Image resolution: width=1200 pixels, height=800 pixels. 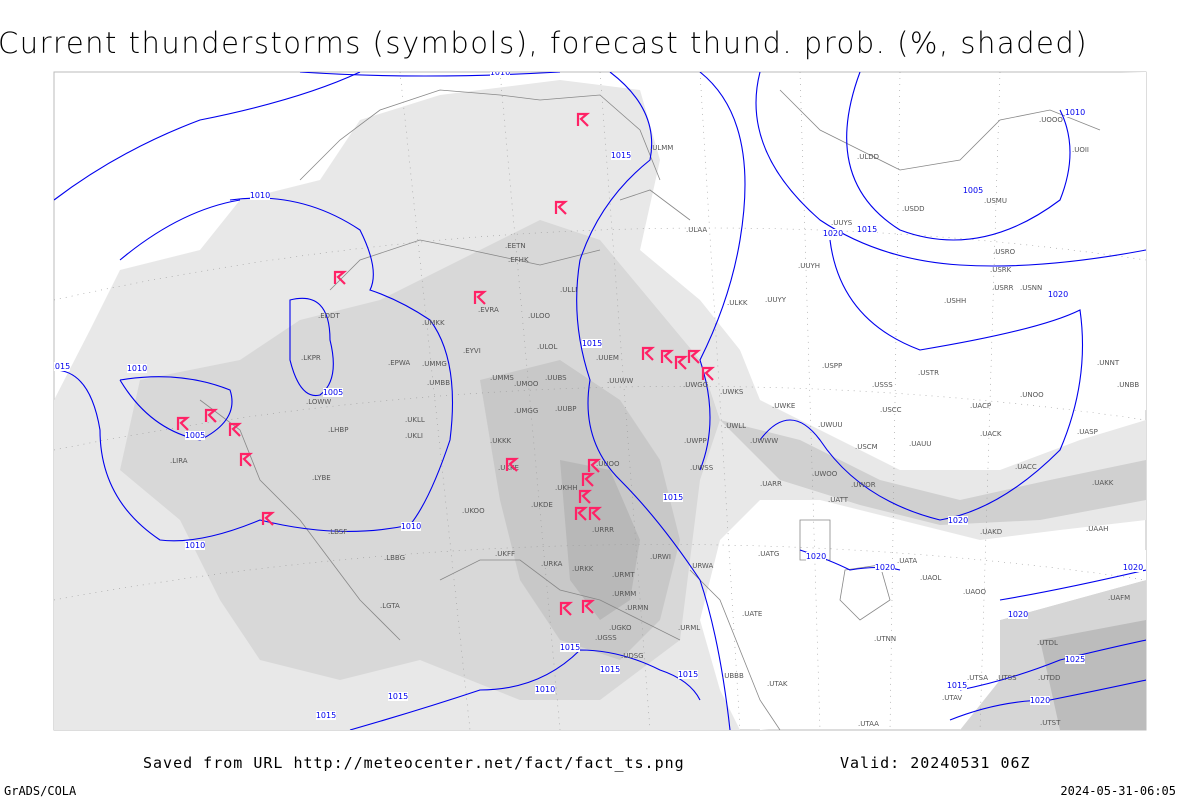 What do you see at coordinates (935, 763) in the screenshot?
I see `valid-time-text: Valid: 20240531 06Z` at bounding box center [935, 763].